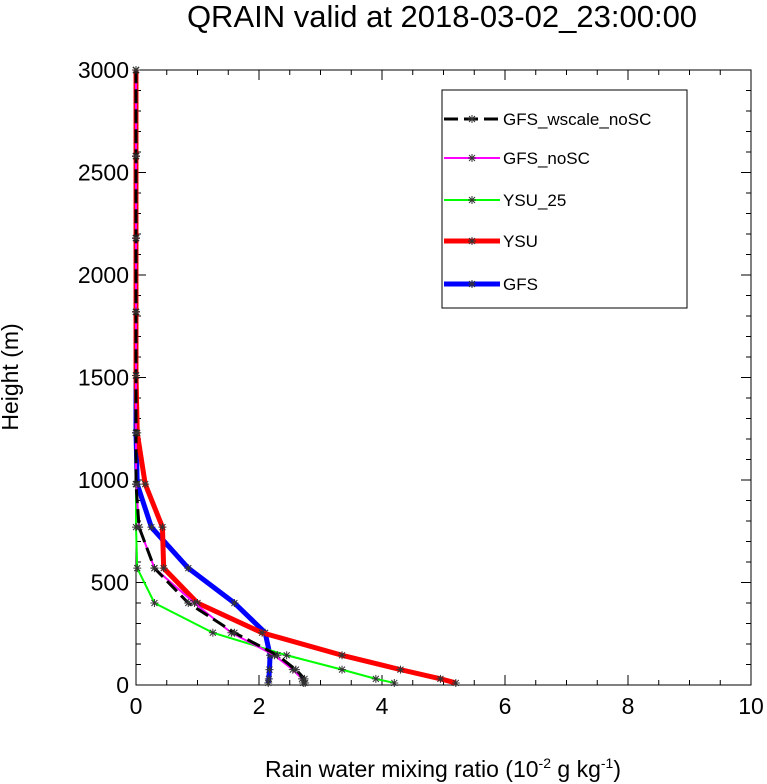  I want to click on y-tick-label: 3000, so click(103, 70).